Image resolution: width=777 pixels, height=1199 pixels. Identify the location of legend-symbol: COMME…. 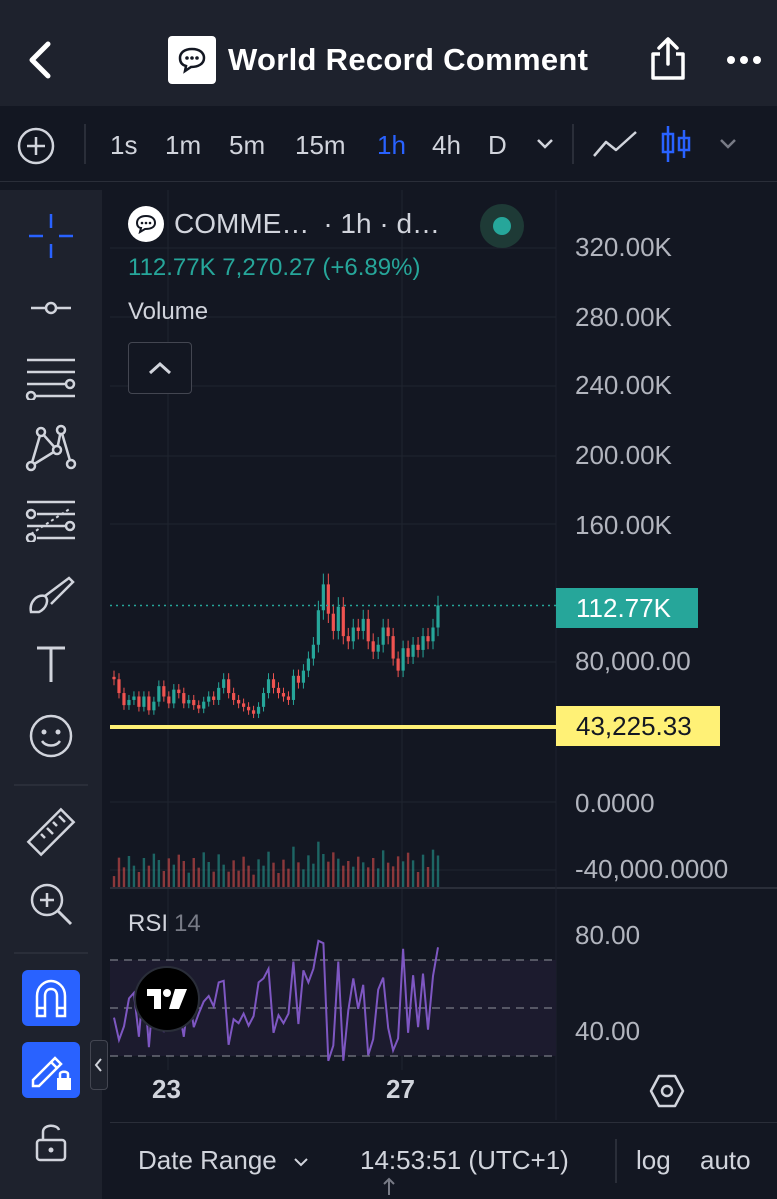
(242, 223).